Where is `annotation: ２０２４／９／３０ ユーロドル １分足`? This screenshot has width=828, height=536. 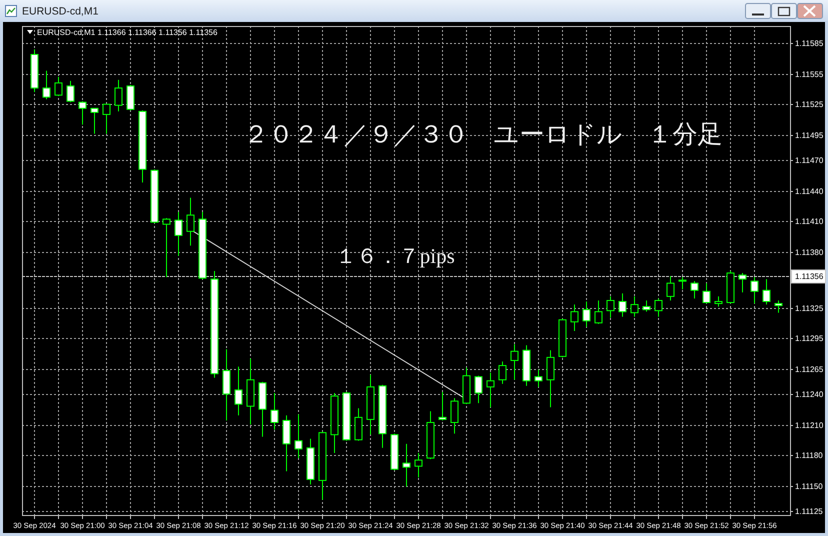
annotation: ２０２４／９／３０ ユーロドル １分足 is located at coordinates (482, 135).